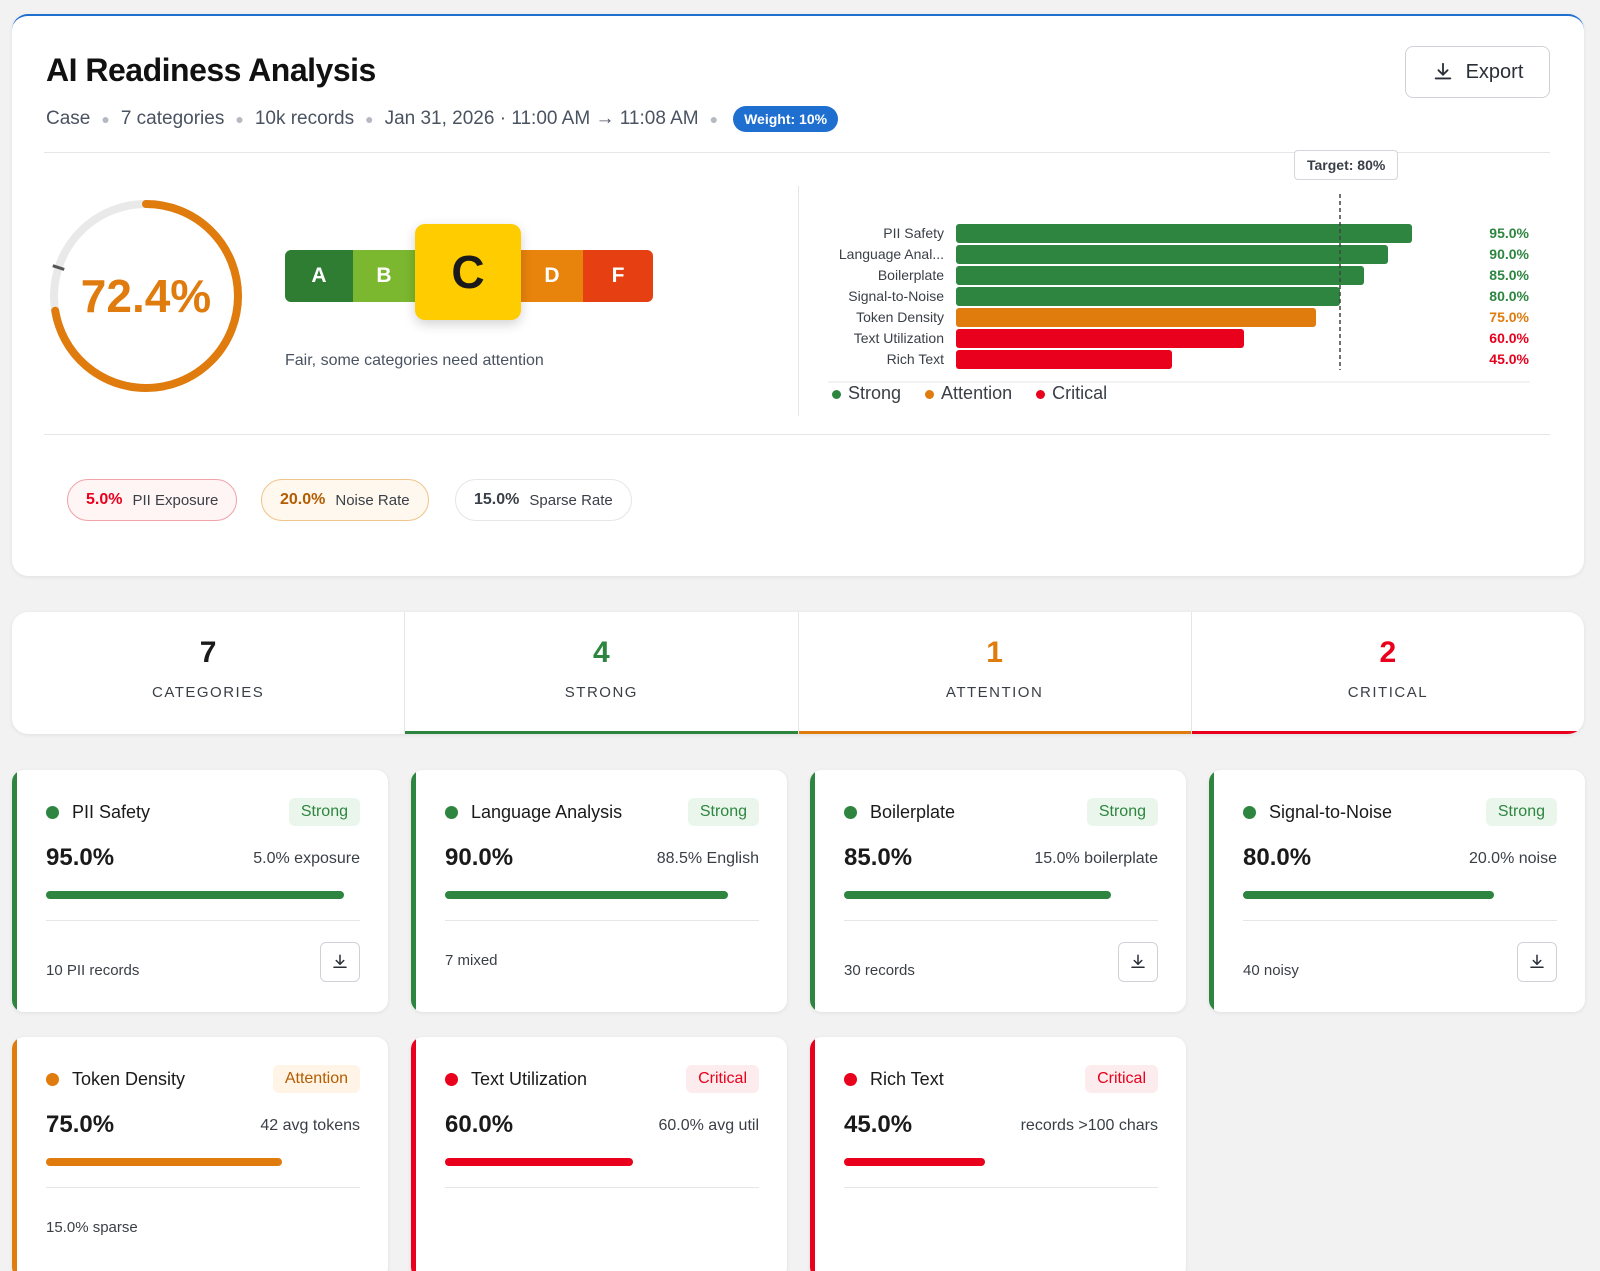 This screenshot has width=1600, height=1271. Describe the element at coordinates (899, 338) in the screenshot. I see `bar-category-label: Text Utilization` at that location.